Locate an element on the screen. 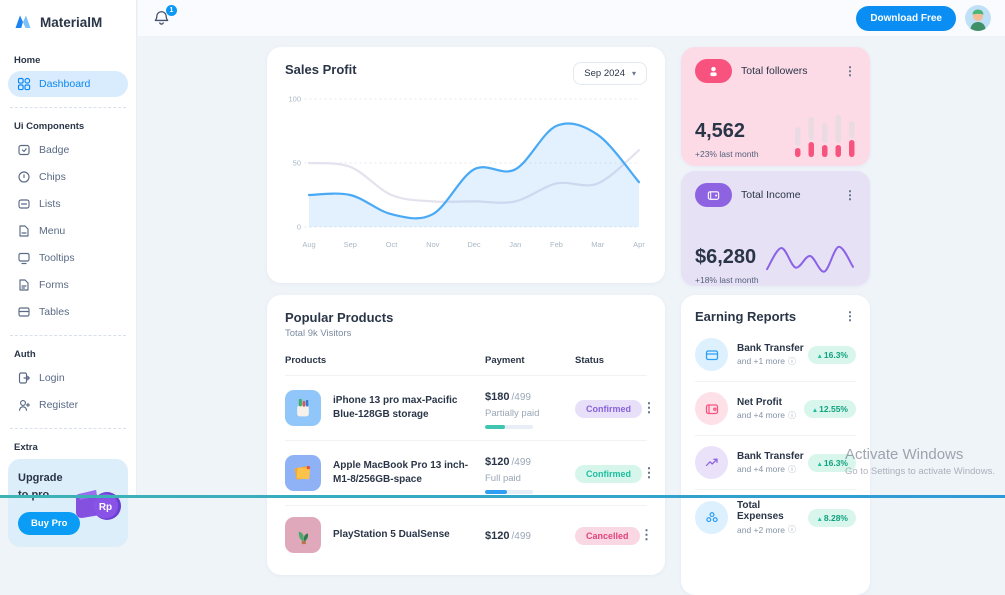 Image resolution: width=1005 pixels, height=595 pixels. column-payment: Payment is located at coordinates (505, 360).